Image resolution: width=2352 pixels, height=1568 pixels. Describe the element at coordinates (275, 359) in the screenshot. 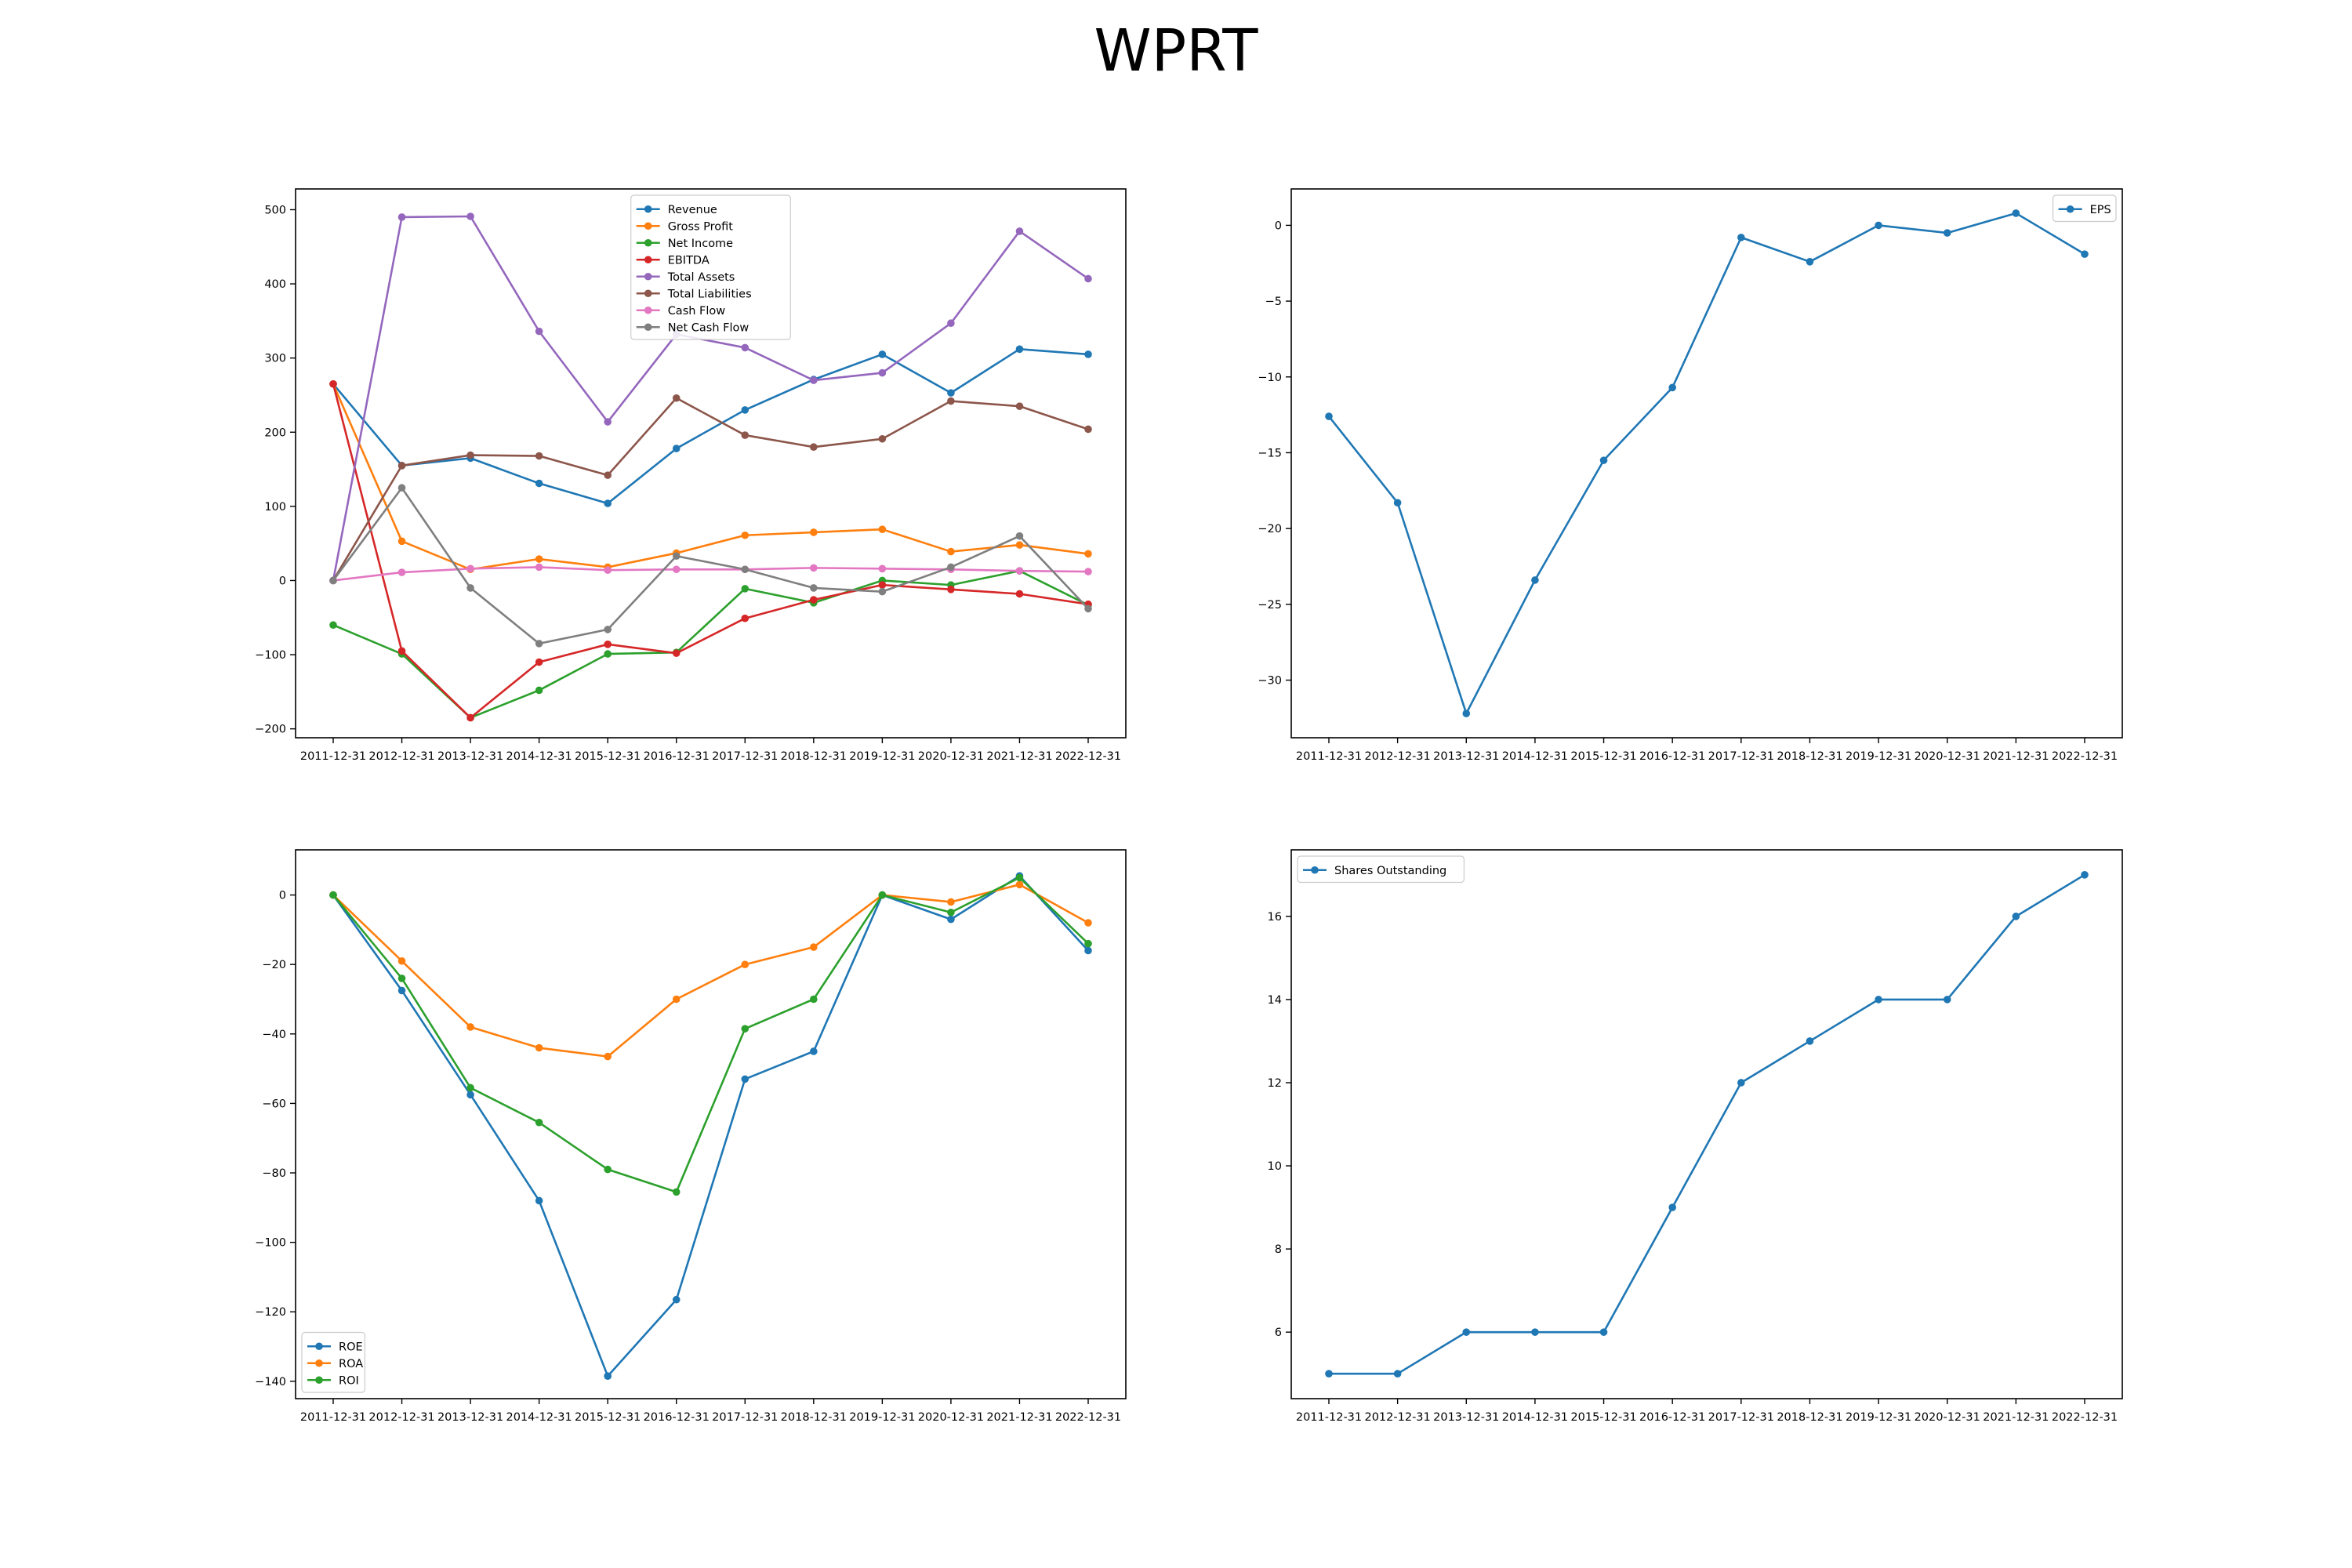

I see `y-tick-label: 300` at that location.